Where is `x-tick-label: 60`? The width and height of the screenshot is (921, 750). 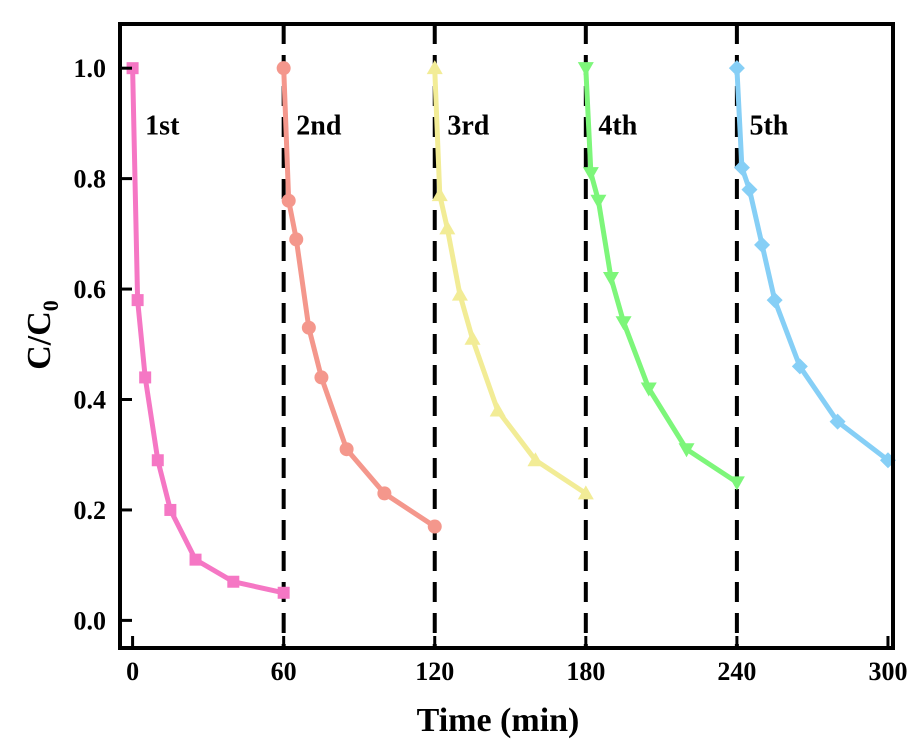
x-tick-label: 60 is located at coordinates (284, 671).